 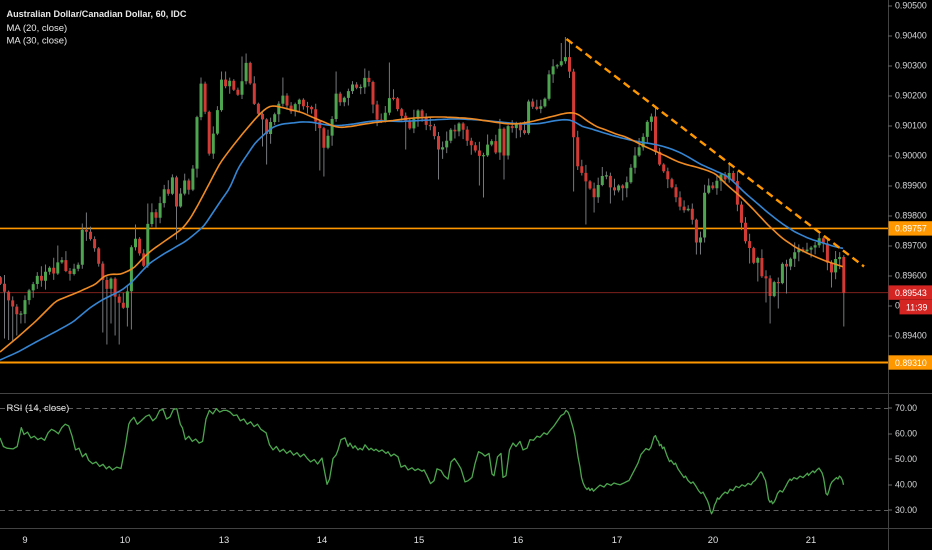 I want to click on svg-text: 0.90500, so click(x=911, y=6).